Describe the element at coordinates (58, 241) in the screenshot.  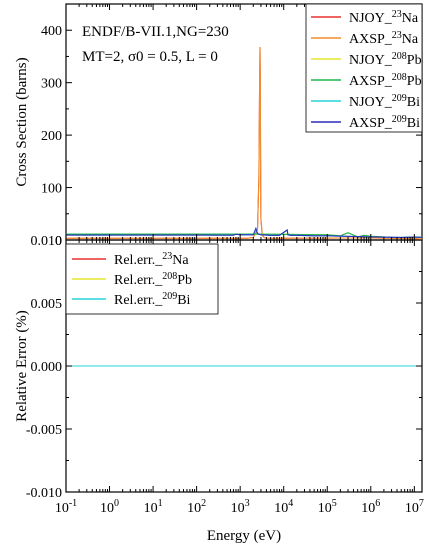
I see `top-y-tick-label: 0` at that location.